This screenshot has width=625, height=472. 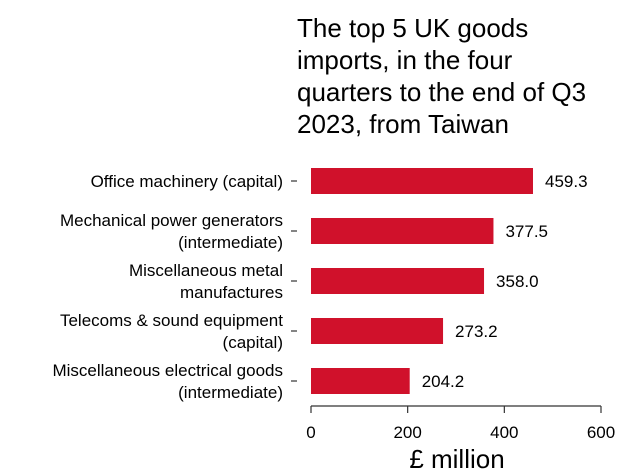 What do you see at coordinates (441, 92) in the screenshot?
I see `title-line: quarters to the end of Q3` at bounding box center [441, 92].